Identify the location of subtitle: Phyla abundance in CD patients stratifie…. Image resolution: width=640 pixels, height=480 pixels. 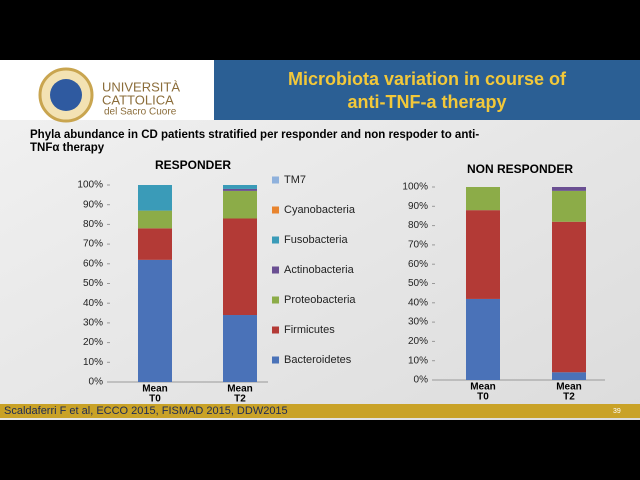
(254, 135).